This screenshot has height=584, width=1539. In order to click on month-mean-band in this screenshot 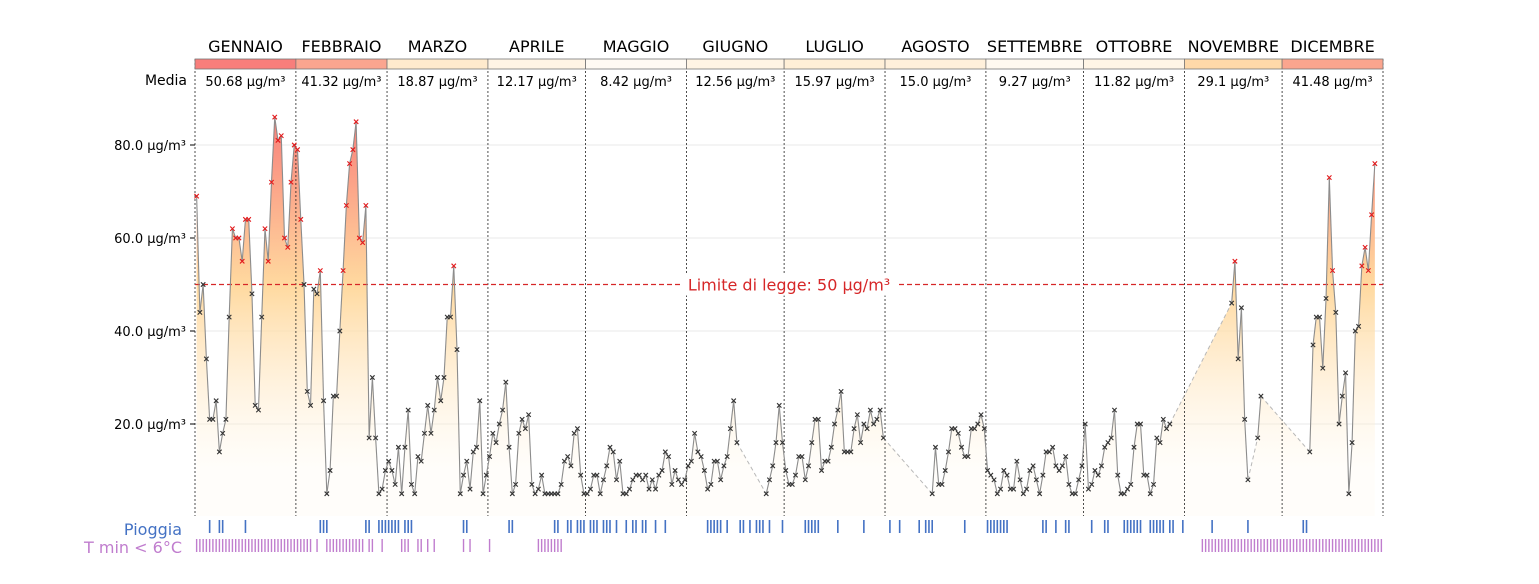, I will do `click(1034, 64)`.